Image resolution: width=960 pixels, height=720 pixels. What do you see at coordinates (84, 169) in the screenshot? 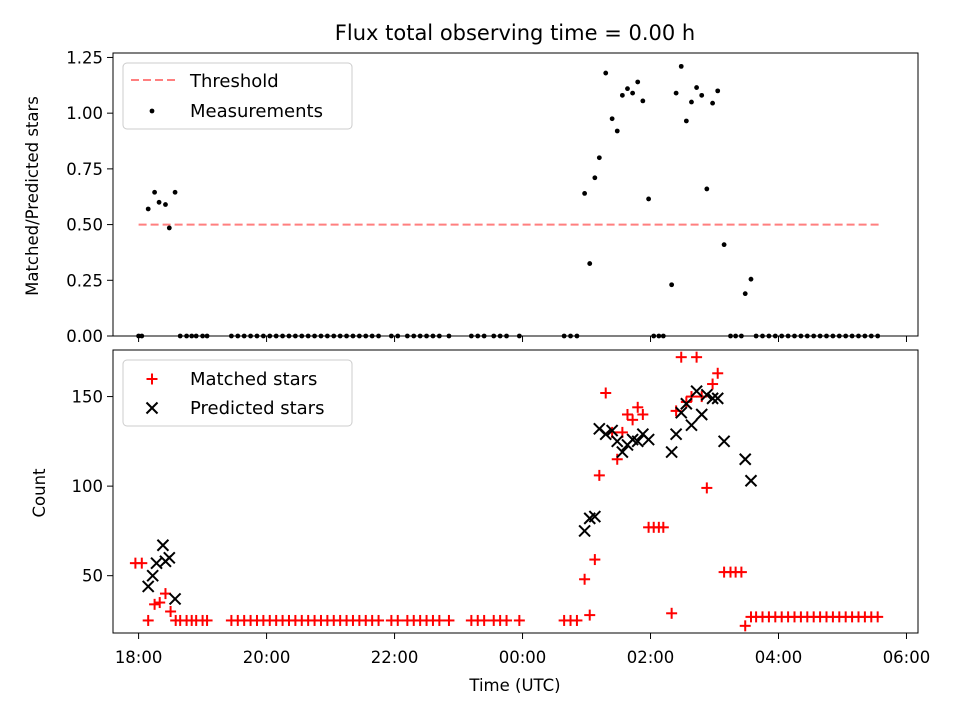
I see `y-tick-label: 0.75` at bounding box center [84, 169].